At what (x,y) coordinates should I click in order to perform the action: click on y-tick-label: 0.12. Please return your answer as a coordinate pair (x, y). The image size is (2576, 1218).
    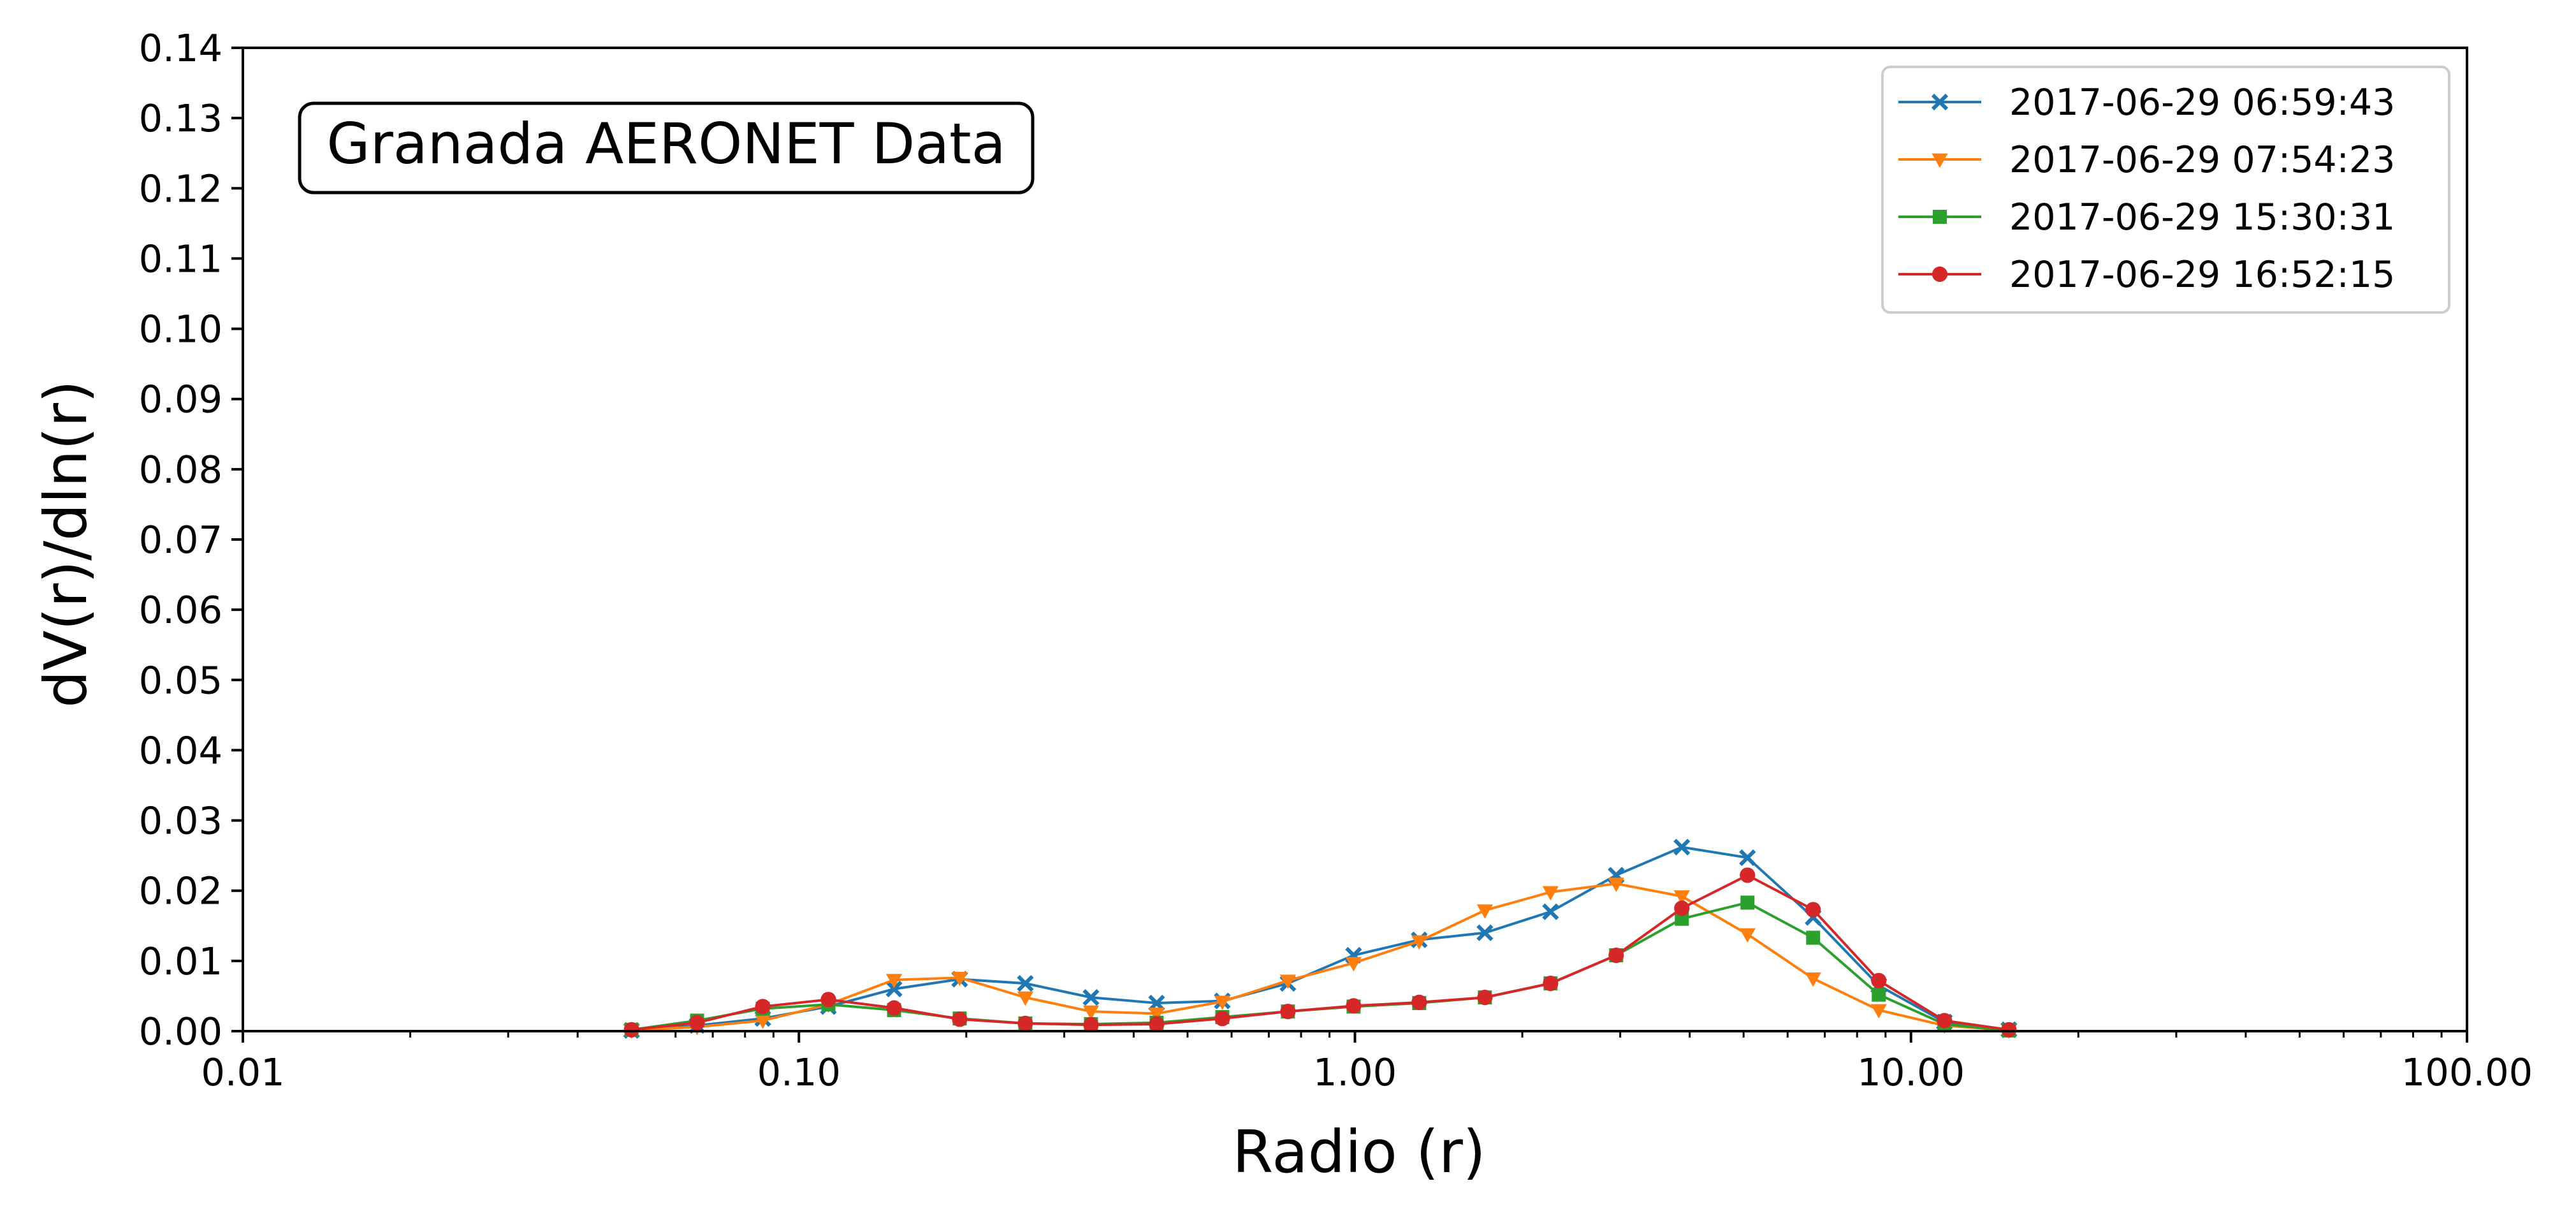
    Looking at the image, I should click on (180, 188).